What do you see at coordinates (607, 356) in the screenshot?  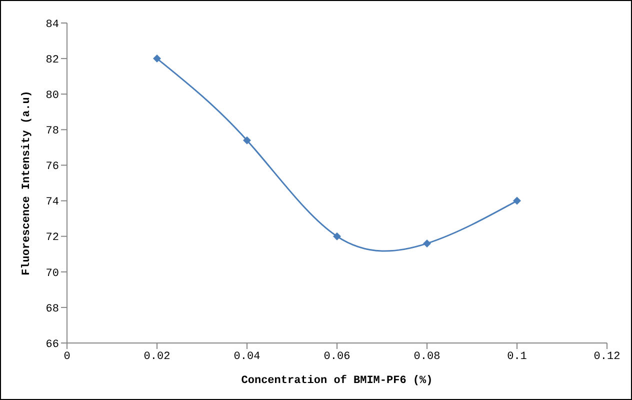 I see `x-tick-label: 0.12` at bounding box center [607, 356].